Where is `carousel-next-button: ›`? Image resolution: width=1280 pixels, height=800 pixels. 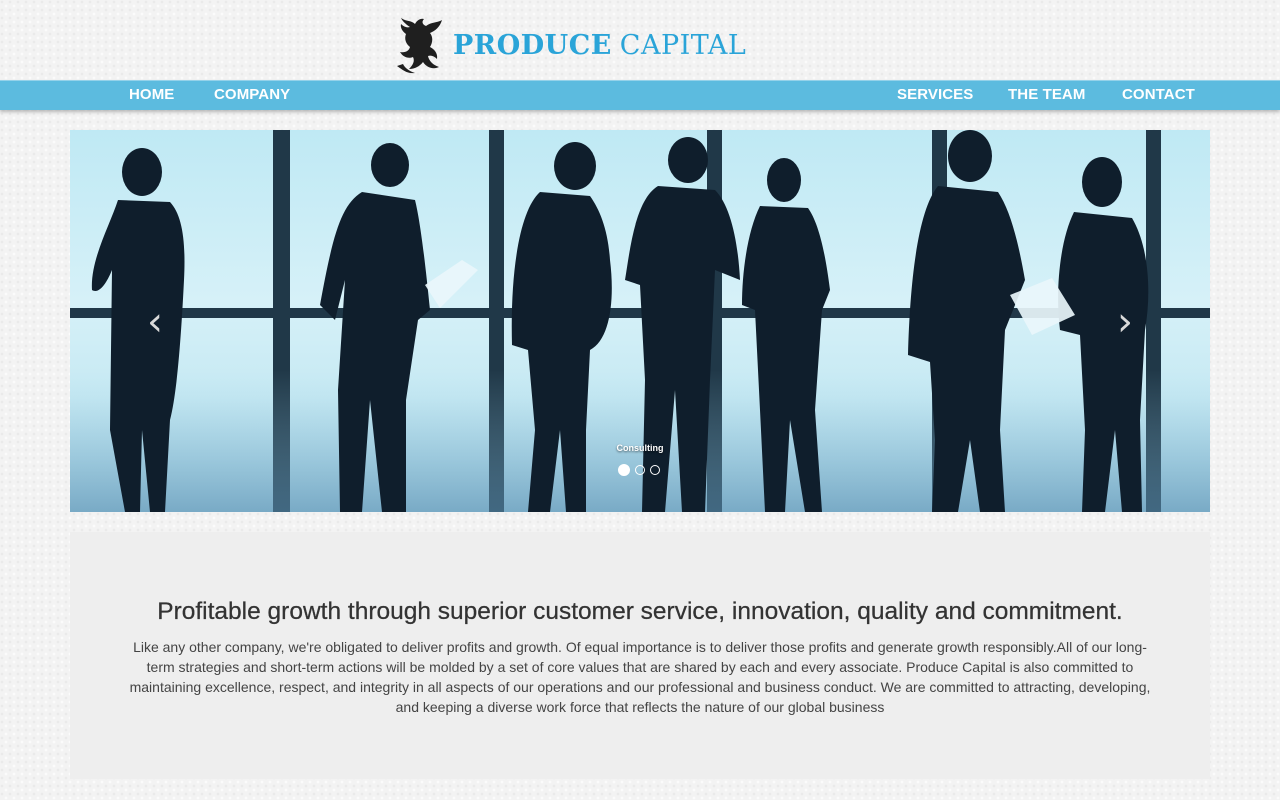
carousel-next-button: › is located at coordinates (1125, 322).